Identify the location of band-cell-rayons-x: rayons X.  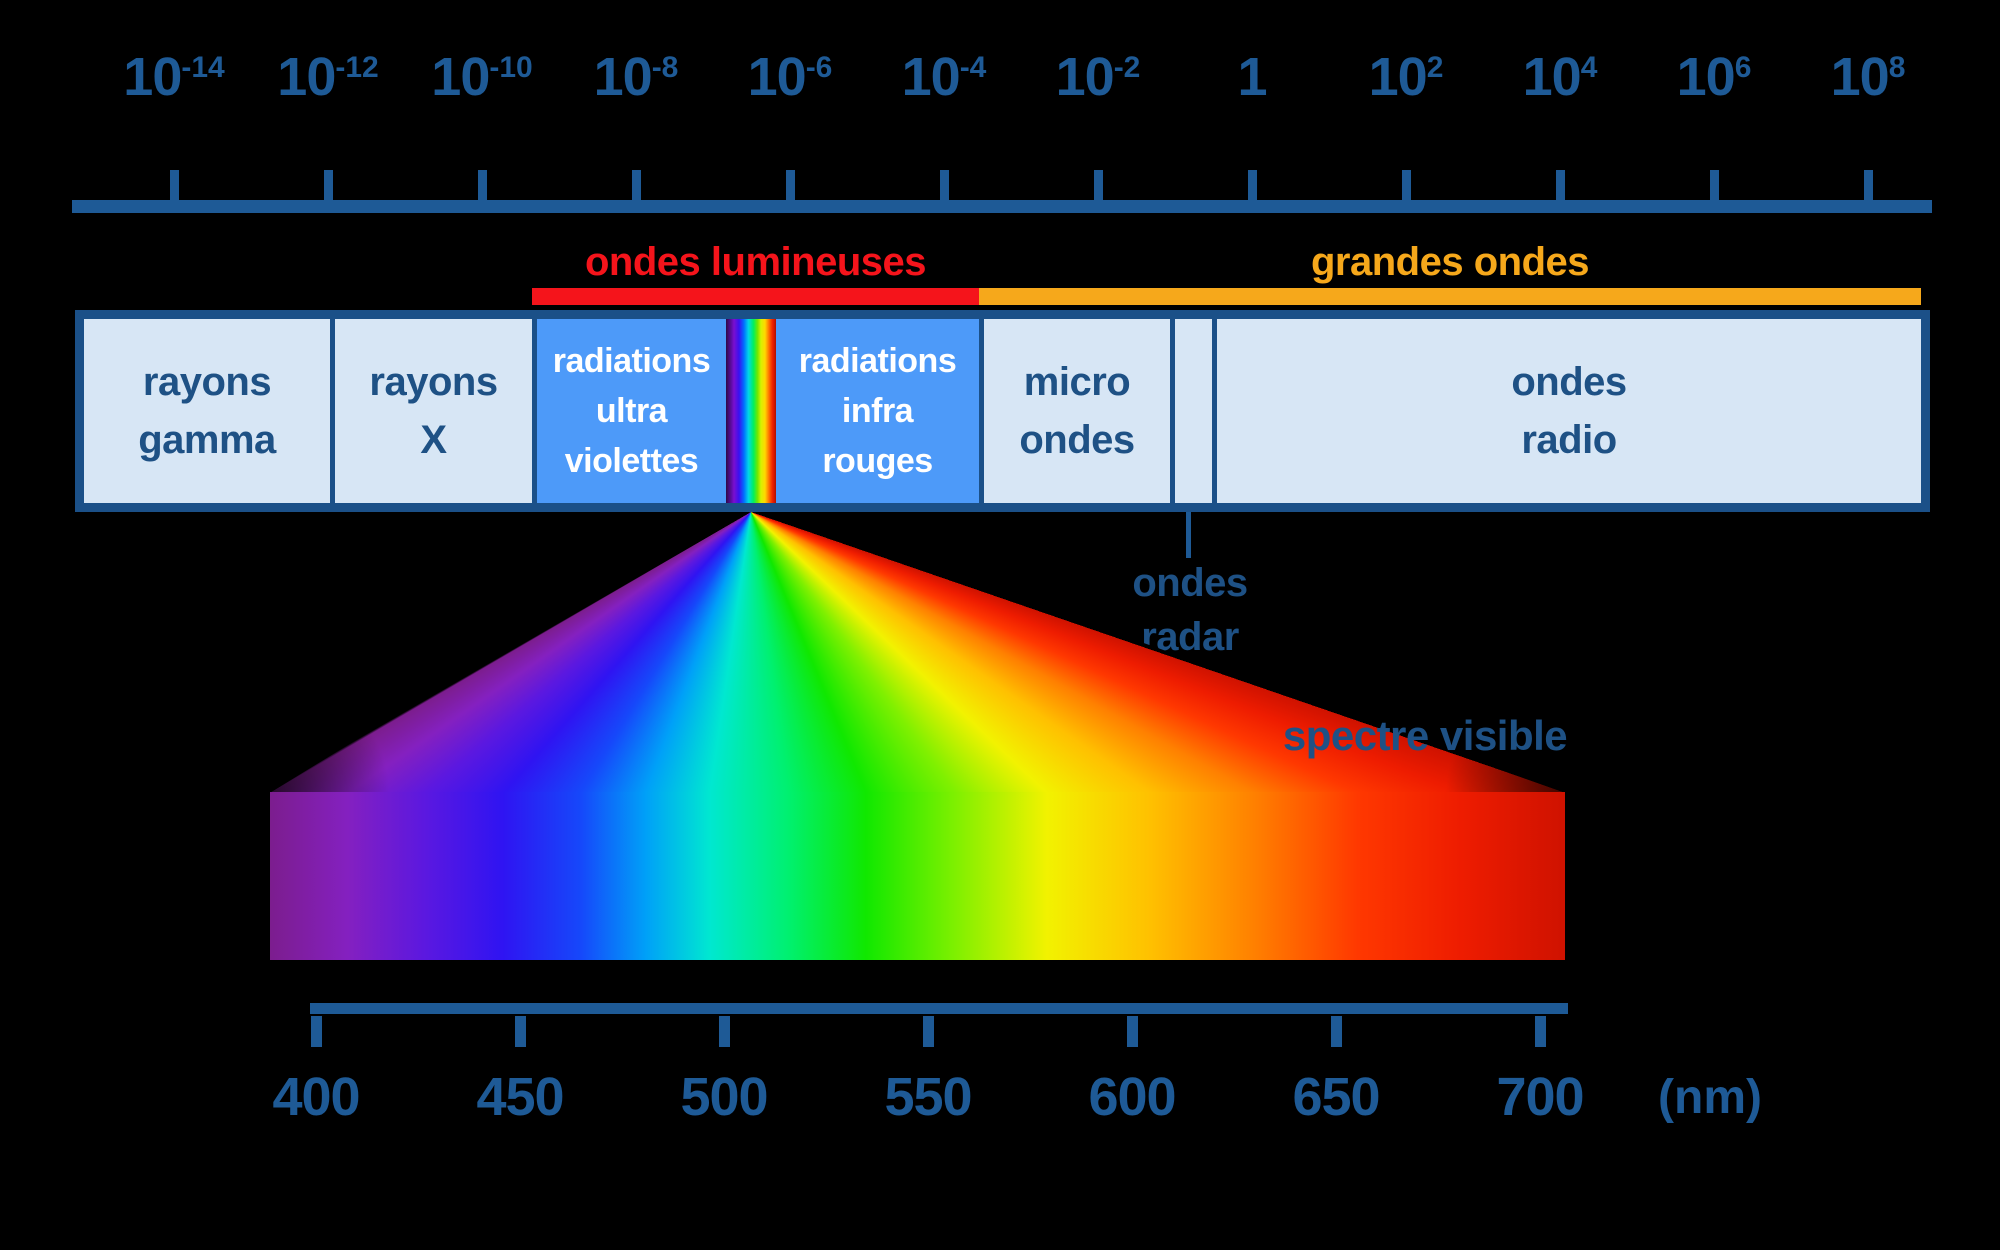
(431, 411).